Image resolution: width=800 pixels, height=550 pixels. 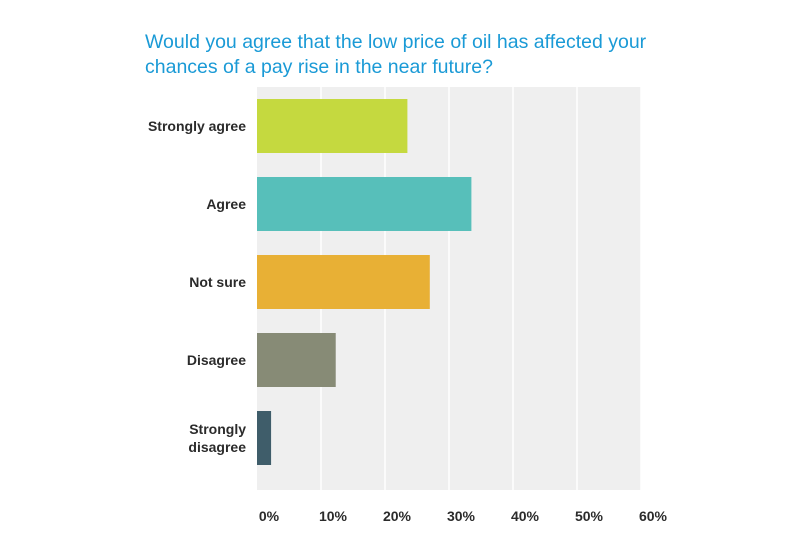 What do you see at coordinates (397, 516) in the screenshot?
I see `x-tick-label: 20%` at bounding box center [397, 516].